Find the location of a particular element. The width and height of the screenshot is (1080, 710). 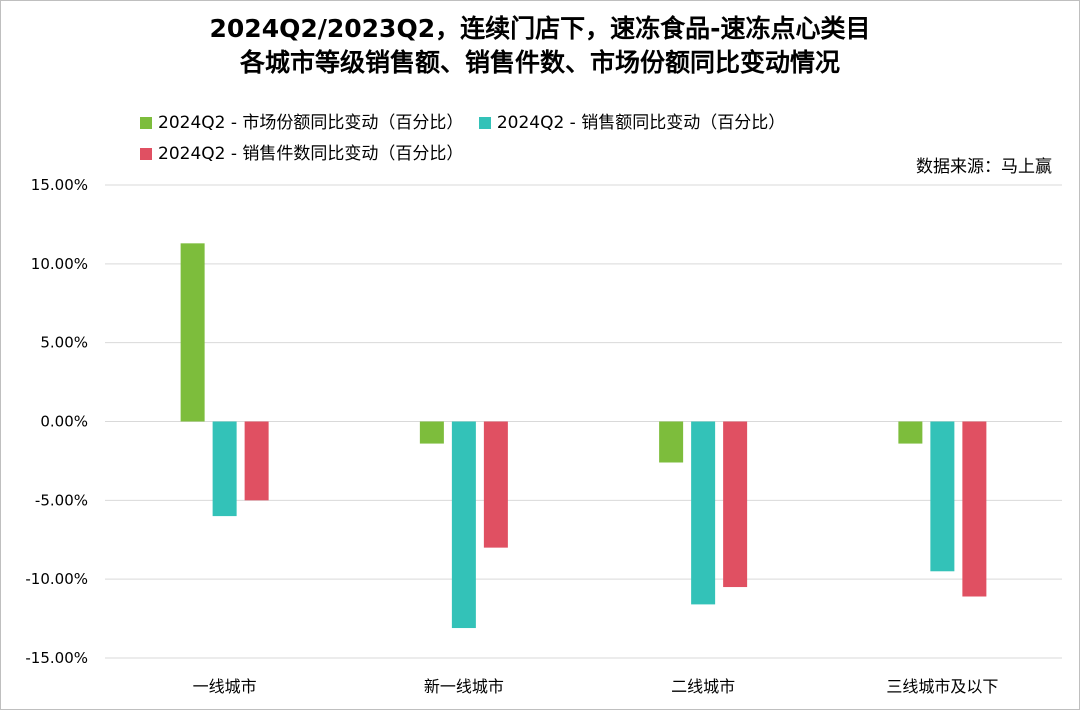

y-tick-label: -5.00% is located at coordinates (61, 500).